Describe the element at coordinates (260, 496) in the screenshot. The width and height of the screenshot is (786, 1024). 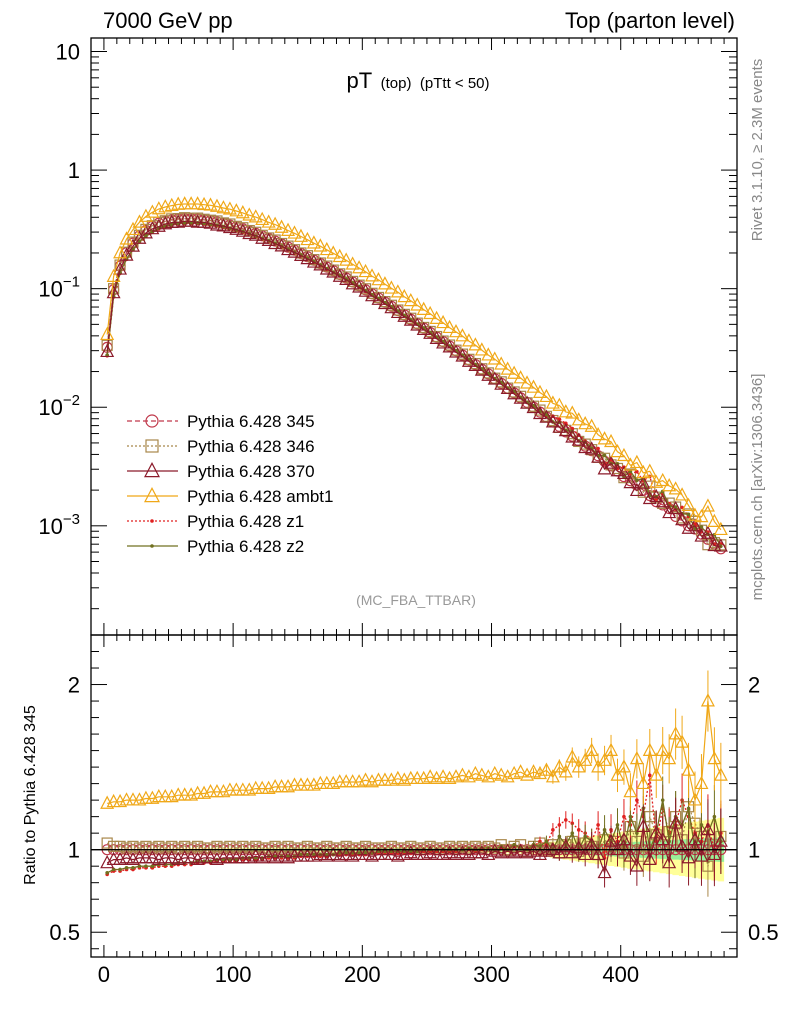
I see `legend-label: Pythia 6.428 ambt1` at that location.